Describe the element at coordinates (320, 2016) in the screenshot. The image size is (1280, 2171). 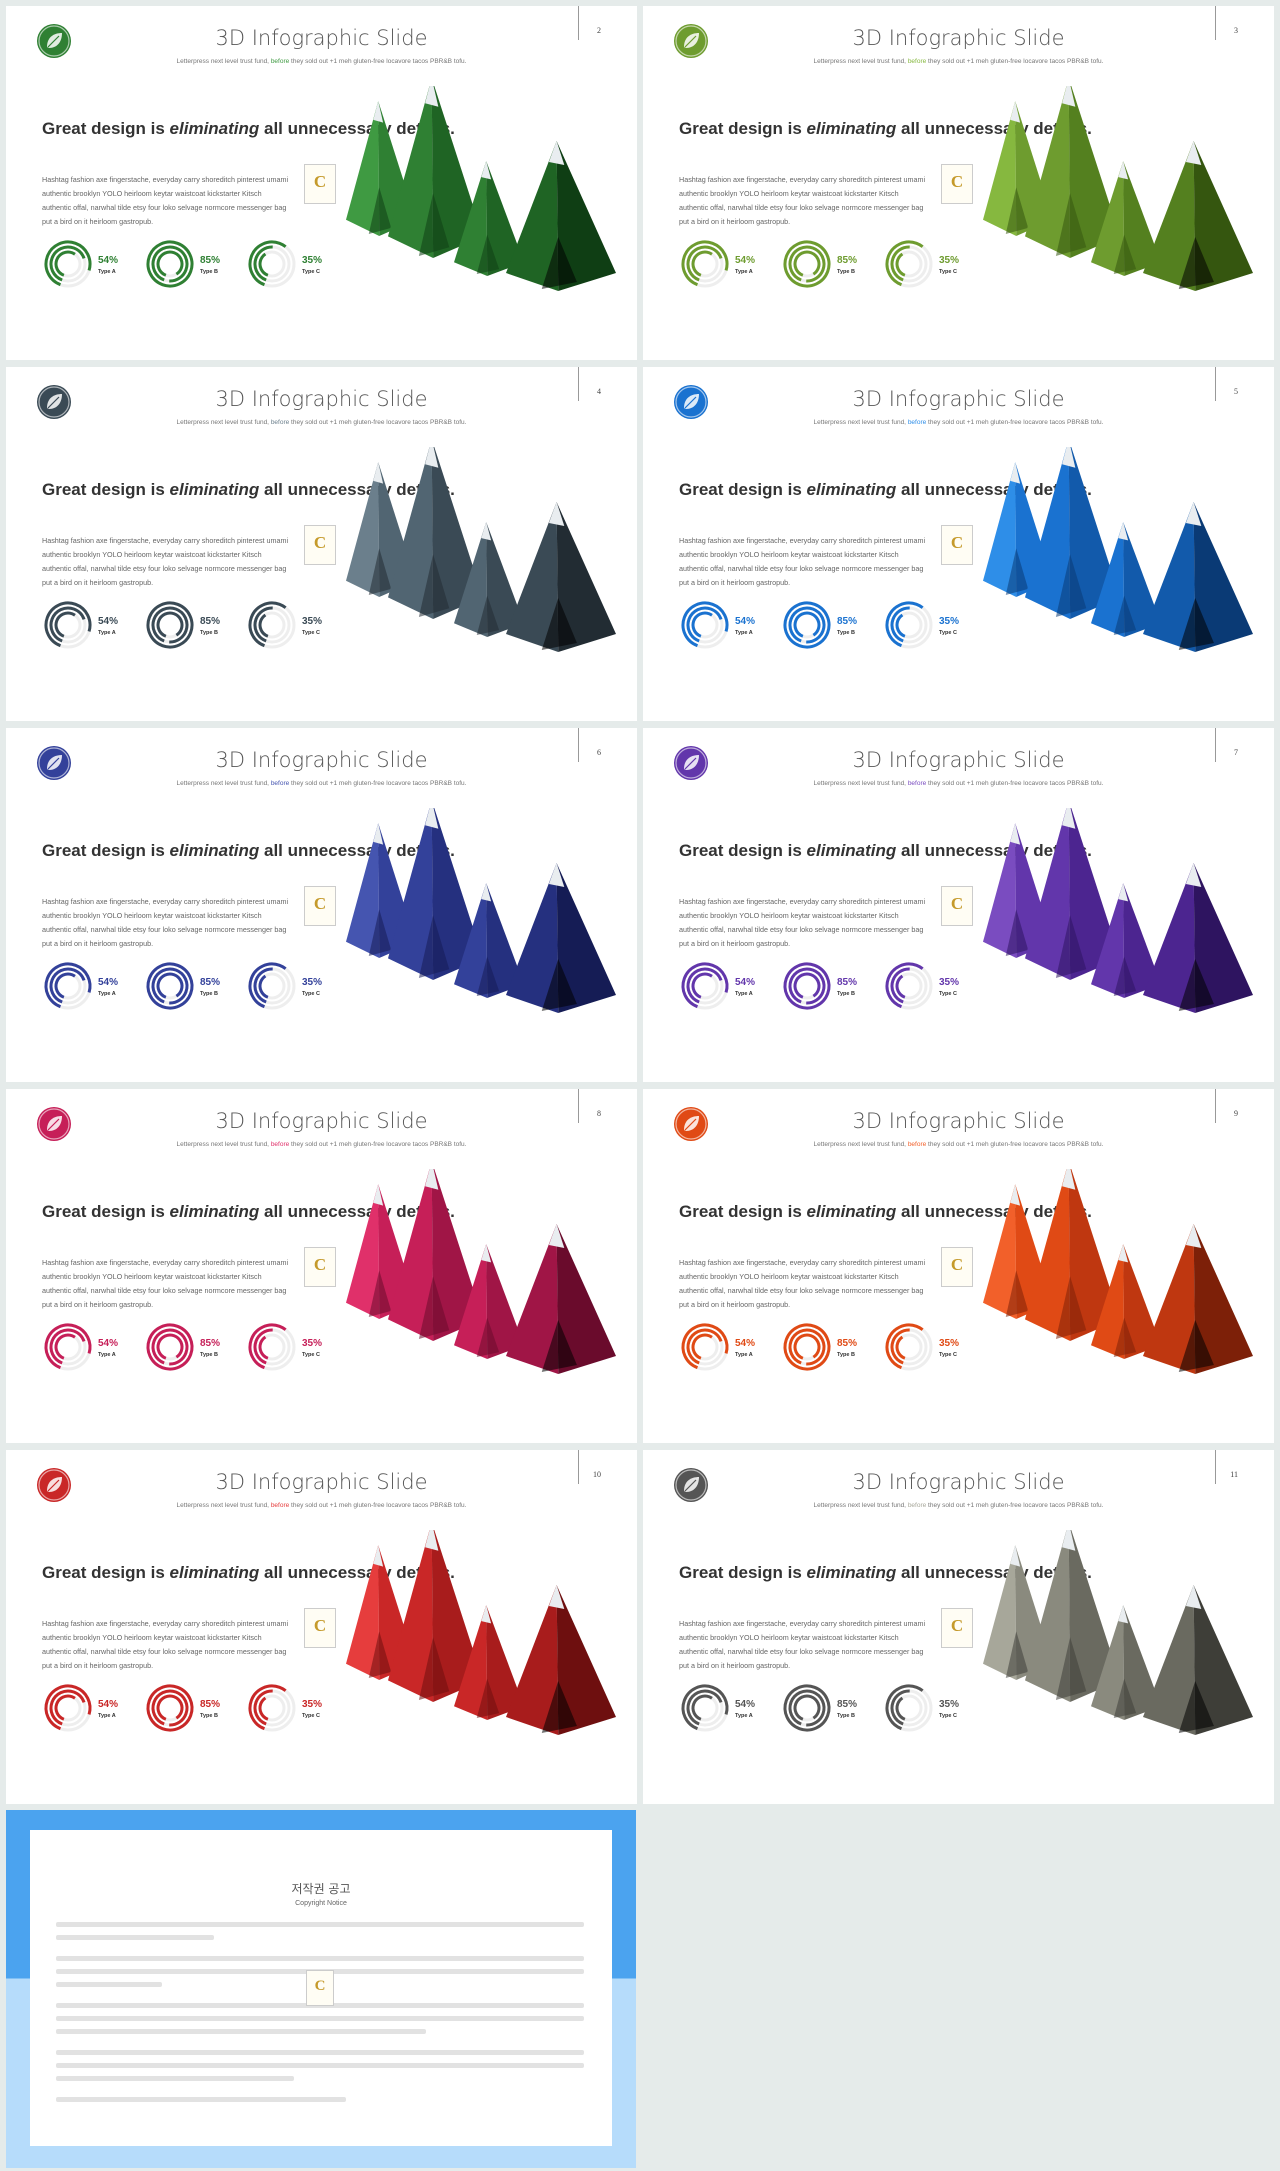
I see `copyright-text-block` at that location.